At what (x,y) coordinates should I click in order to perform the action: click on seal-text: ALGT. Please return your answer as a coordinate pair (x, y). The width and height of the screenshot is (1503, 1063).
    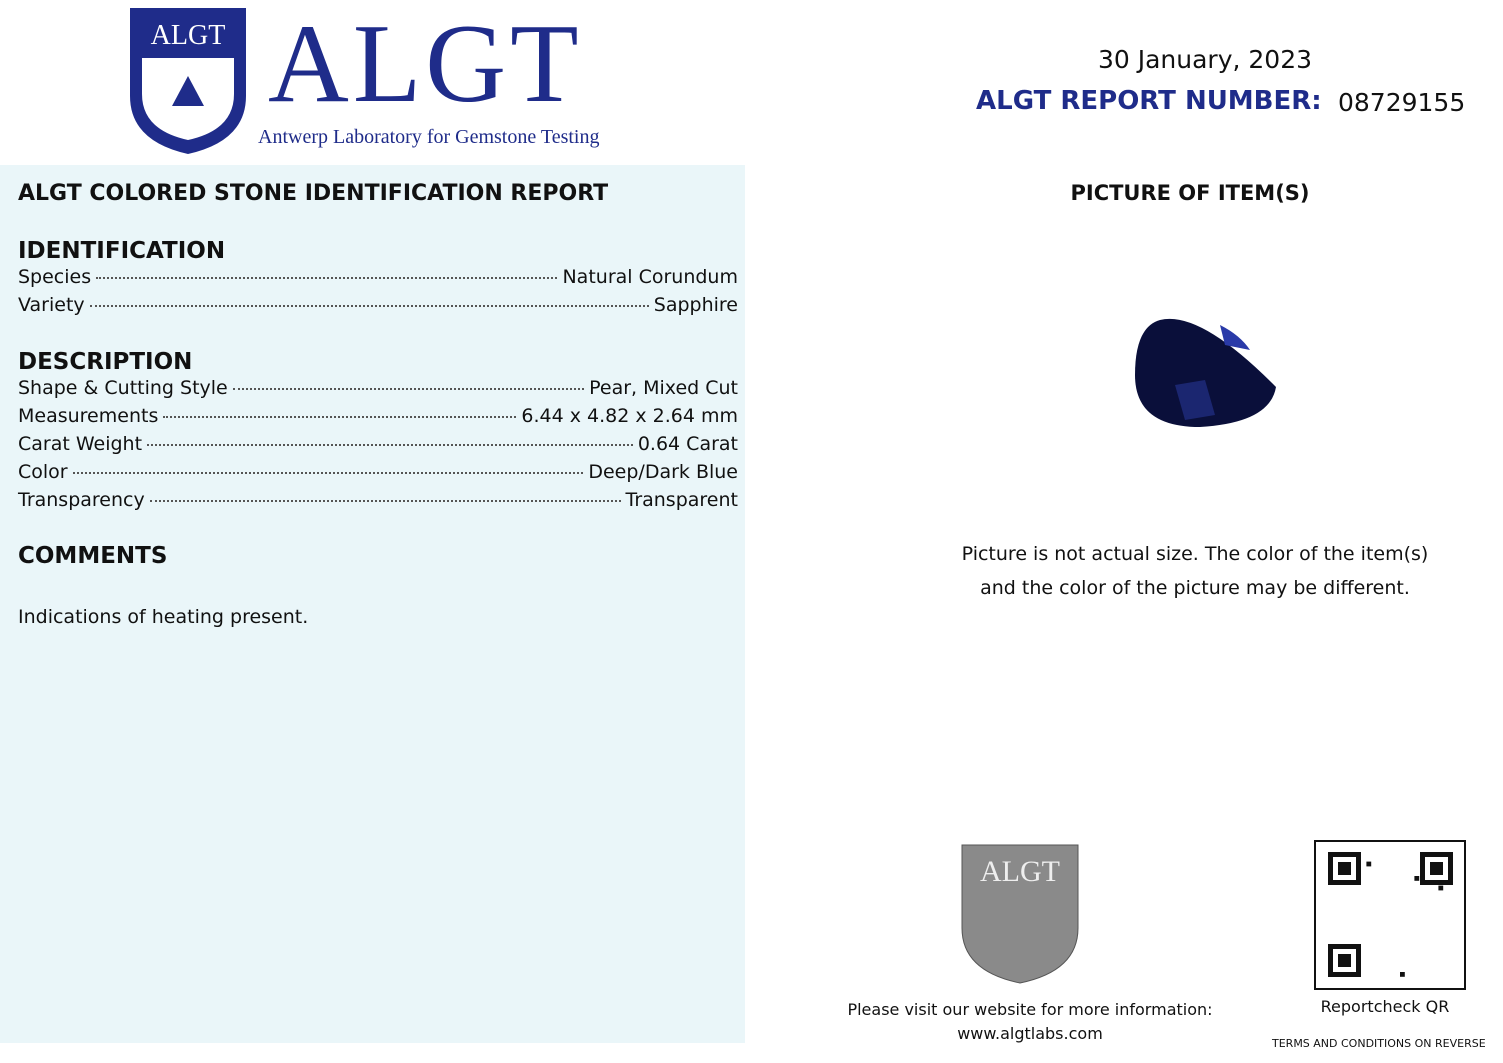
    Looking at the image, I should click on (1020, 871).